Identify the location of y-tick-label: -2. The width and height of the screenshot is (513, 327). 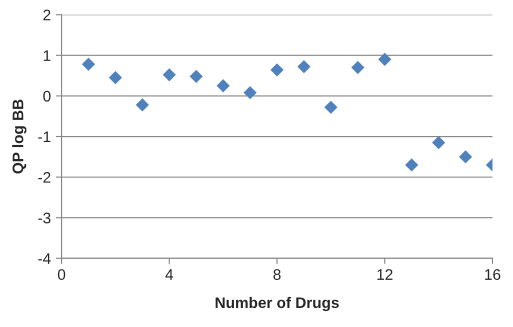
(44, 177).